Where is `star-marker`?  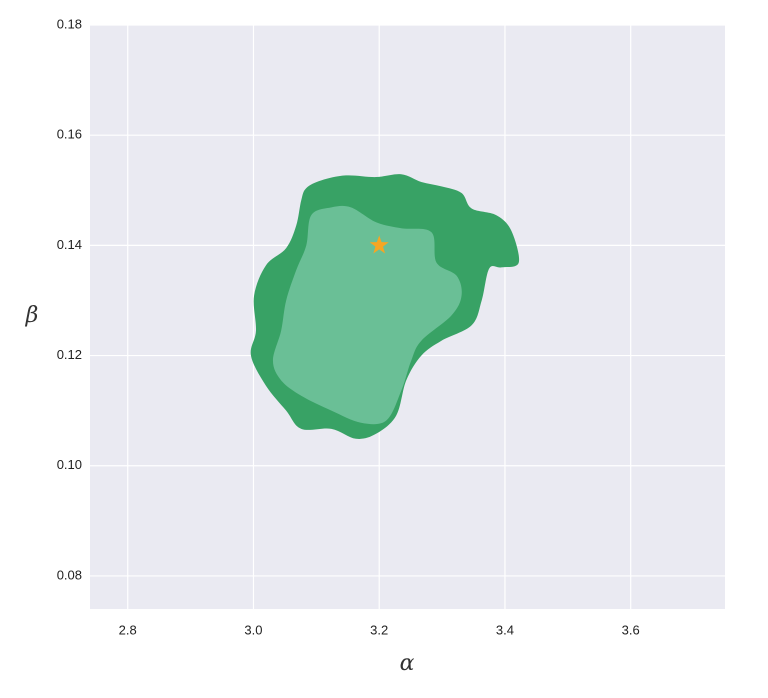
star-marker is located at coordinates (379, 244).